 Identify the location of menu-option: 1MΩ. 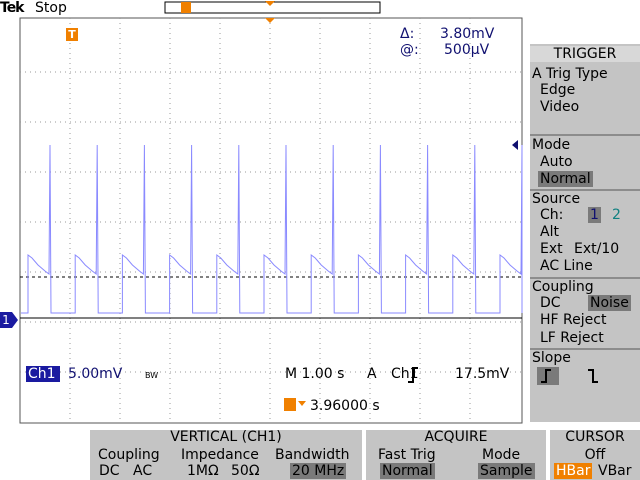
(203, 471).